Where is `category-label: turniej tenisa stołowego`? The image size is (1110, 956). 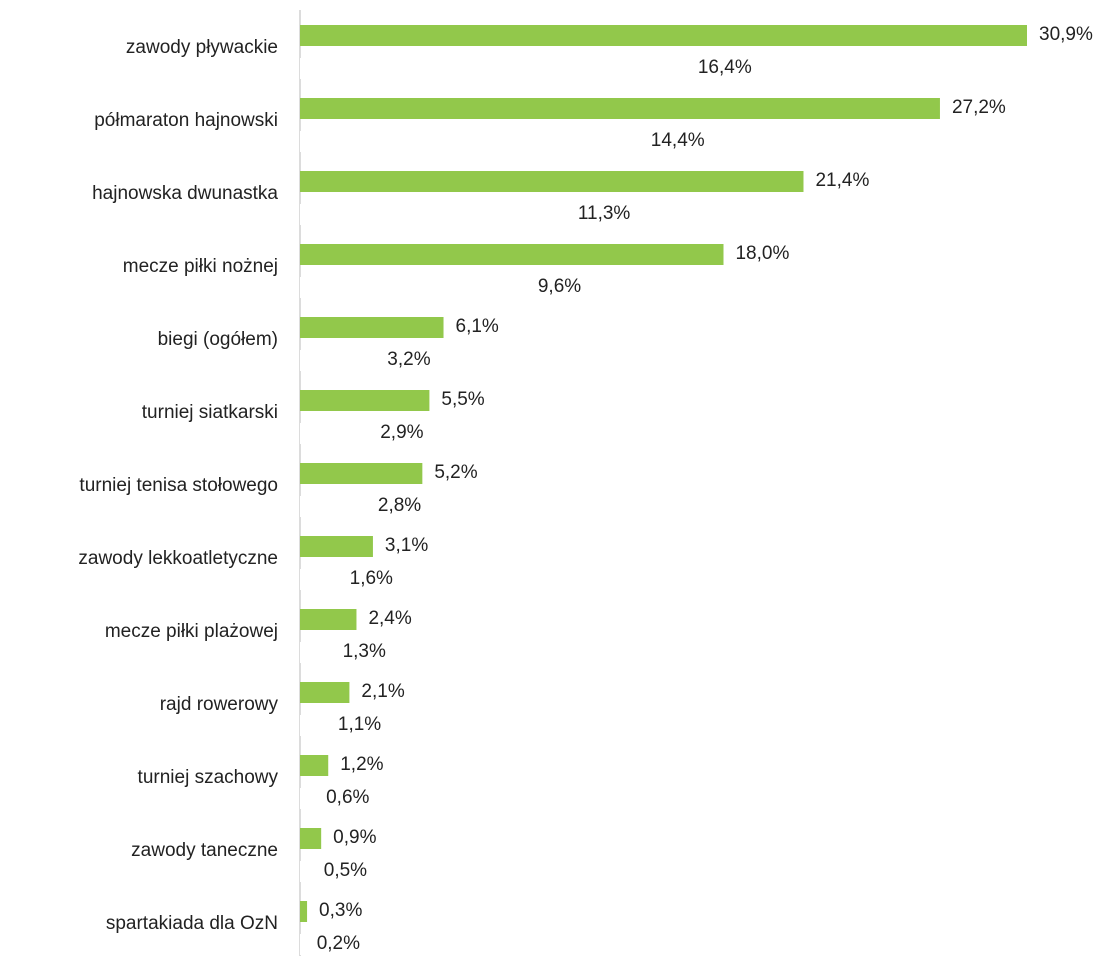 category-label: turniej tenisa stołowego is located at coordinates (178, 485).